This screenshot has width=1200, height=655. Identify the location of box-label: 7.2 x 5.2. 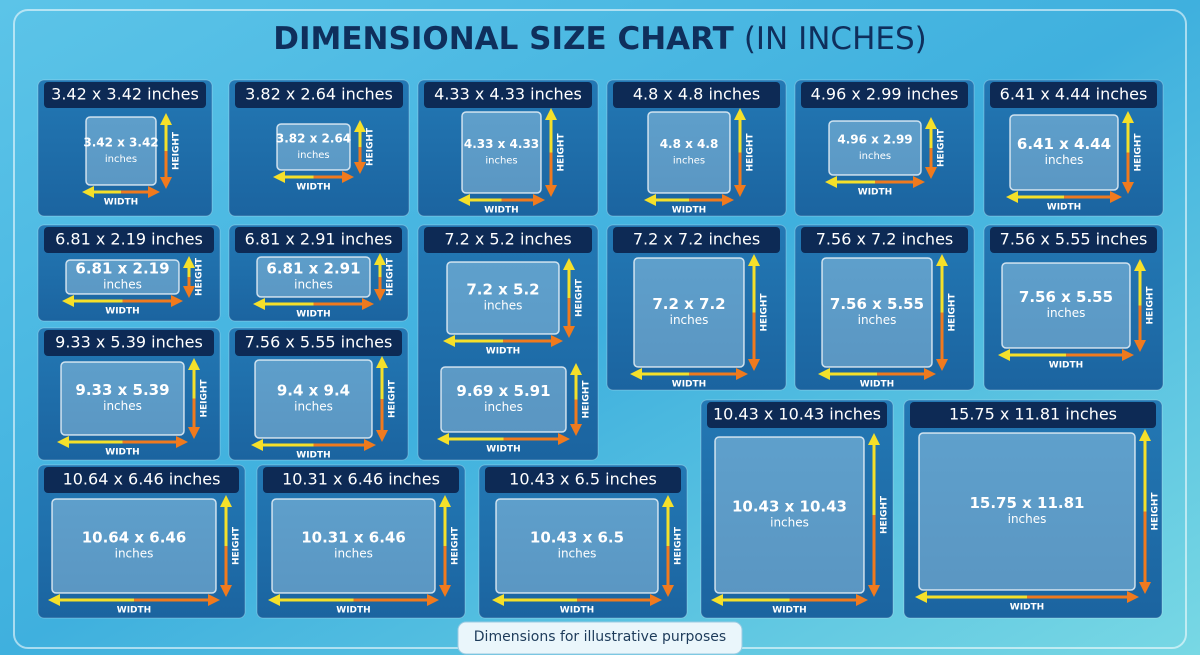
(502, 290).